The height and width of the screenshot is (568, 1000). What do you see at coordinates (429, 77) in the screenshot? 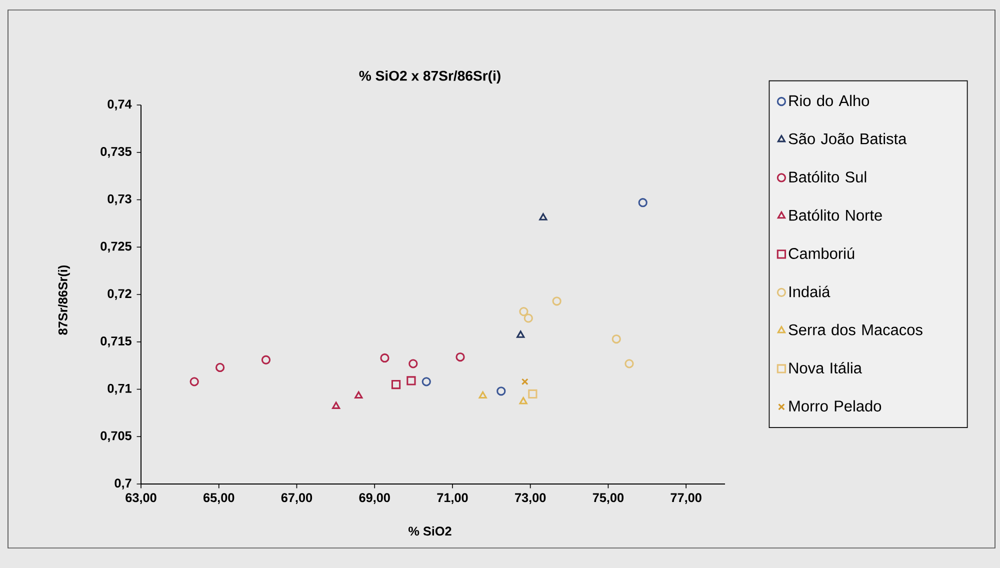
I see `chart-title: % SiO2 x 87Sr/86Sr(i)` at bounding box center [429, 77].